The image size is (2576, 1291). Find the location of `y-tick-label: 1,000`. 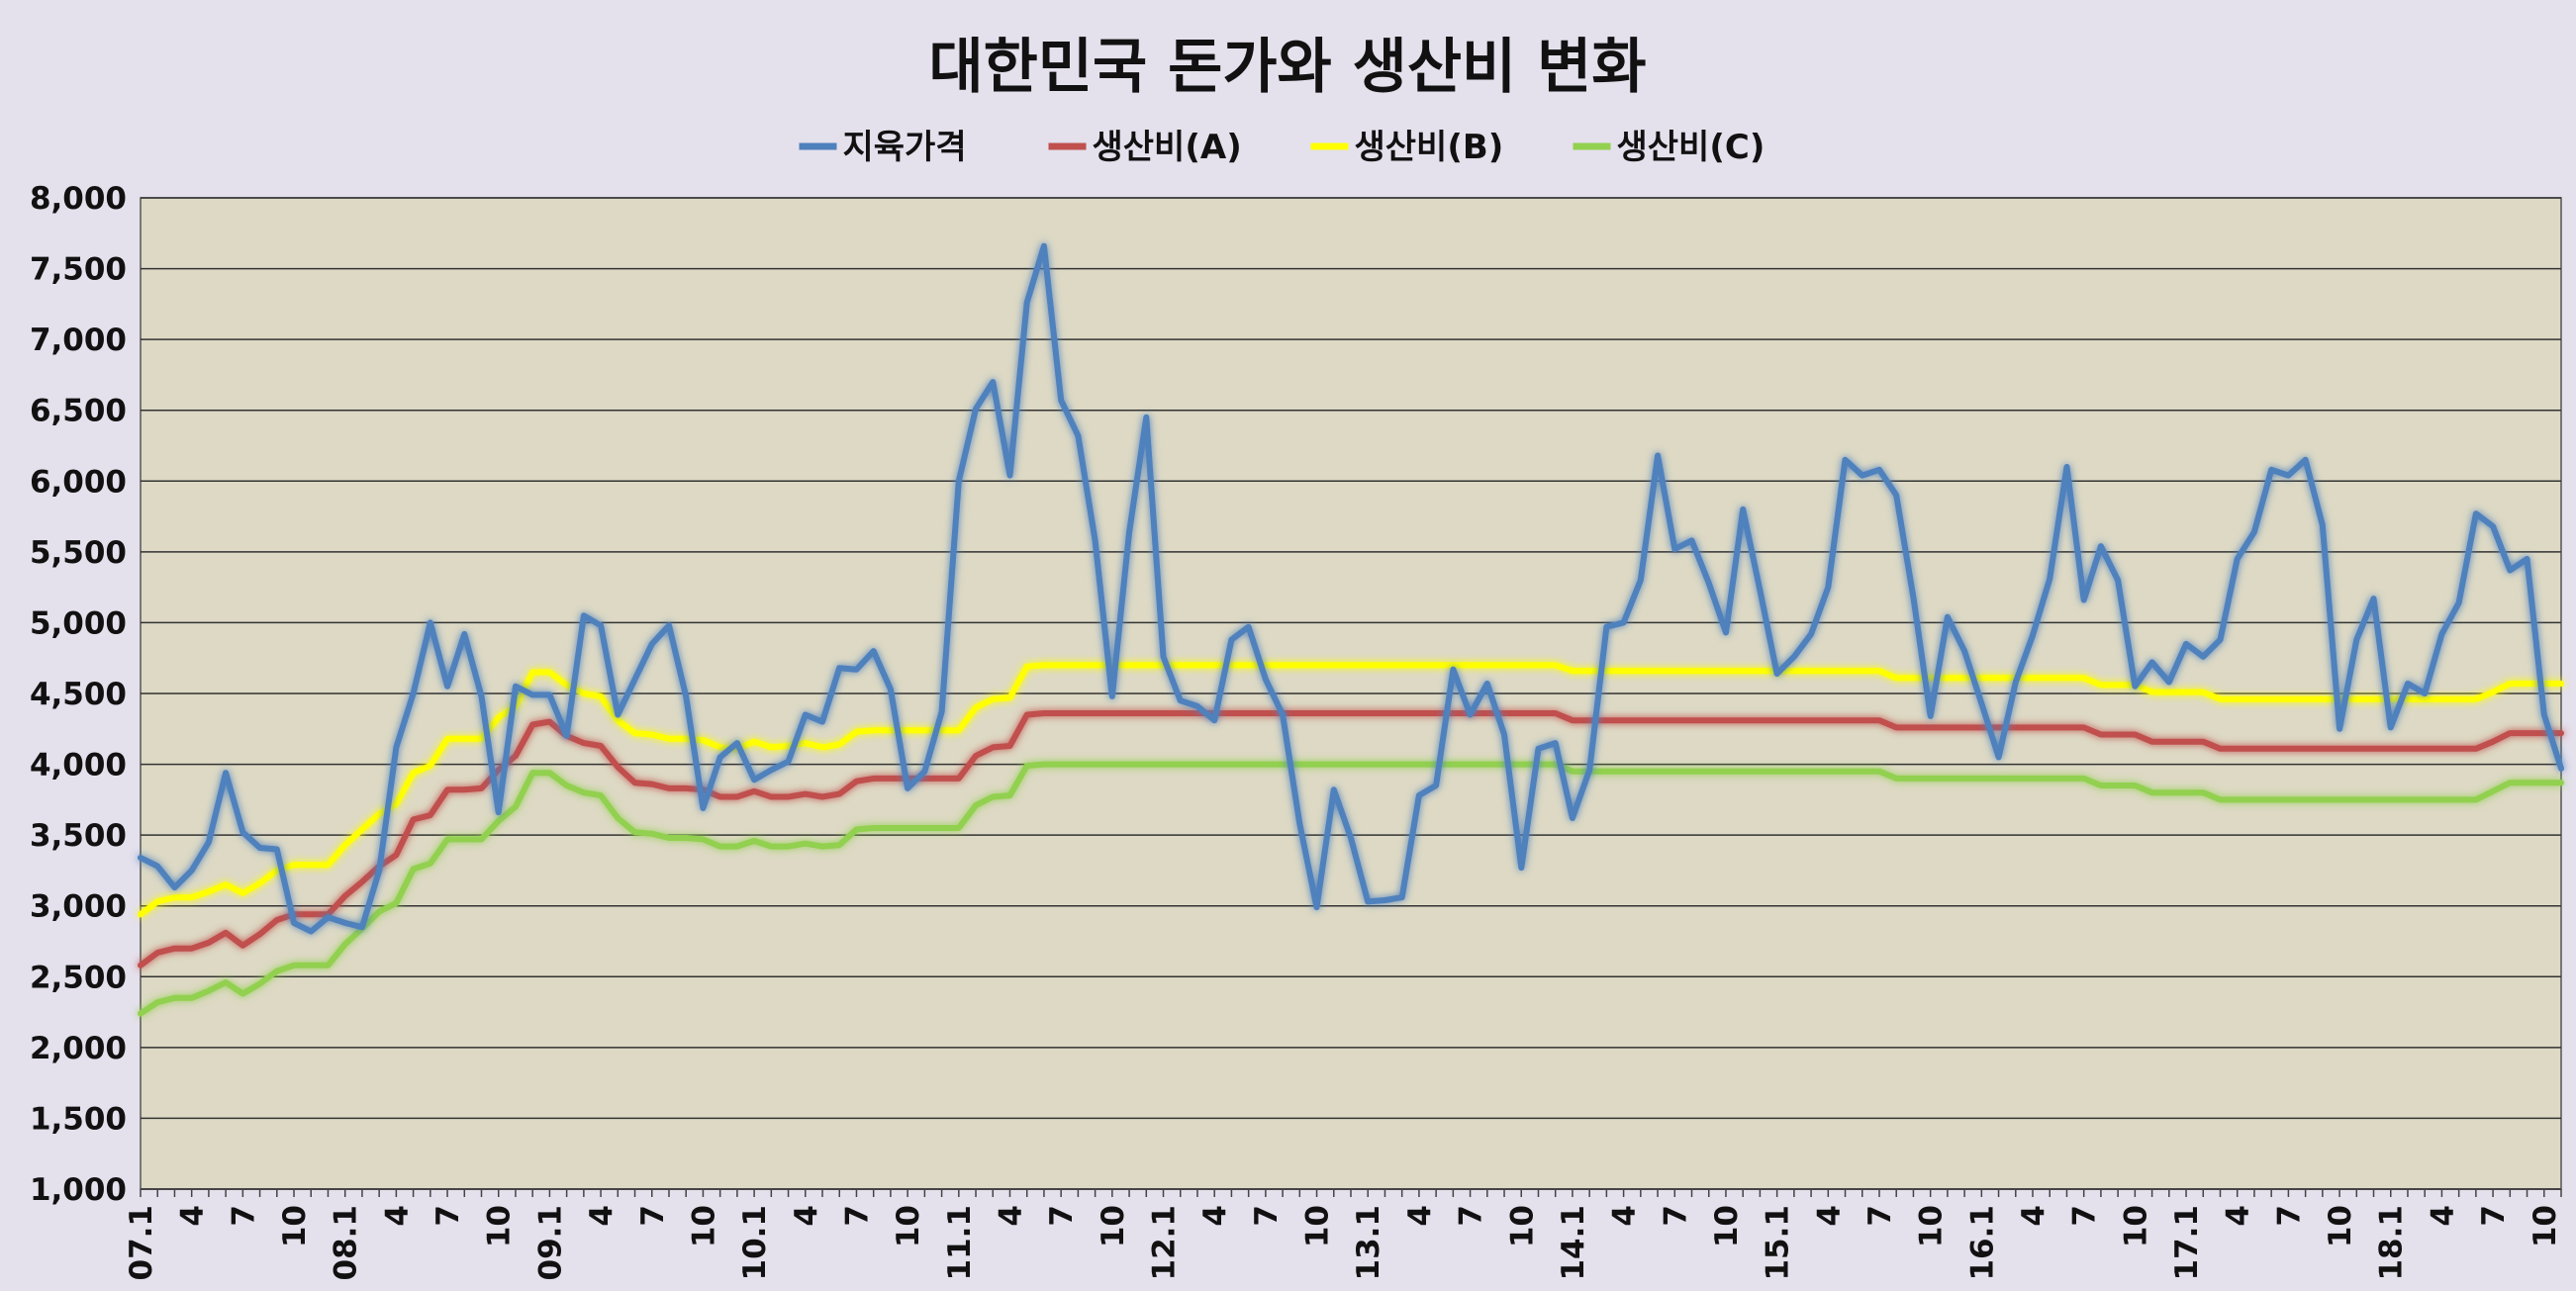

y-tick-label: 1,000 is located at coordinates (78, 1190).